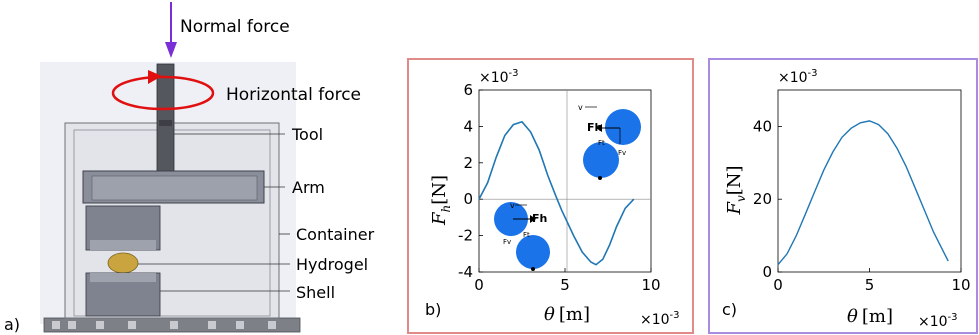 The image size is (979, 335). I want to click on plot-b-y-tick-label: 6, so click(468, 90).